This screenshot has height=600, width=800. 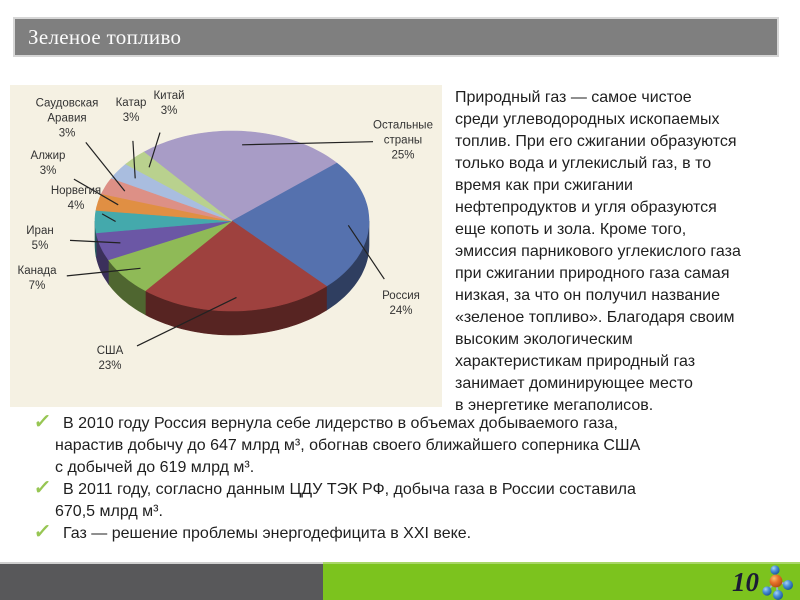 I want to click on pie-leader-china, so click(x=154, y=150).